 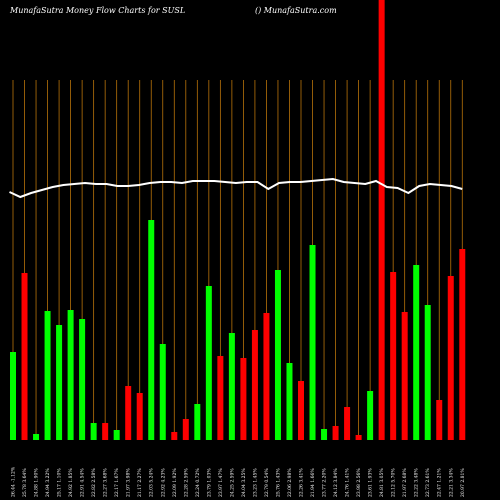 What do you see at coordinates (60, 482) in the screenshot?
I see `x-tick-label: 25.17 1.10%` at bounding box center [60, 482].